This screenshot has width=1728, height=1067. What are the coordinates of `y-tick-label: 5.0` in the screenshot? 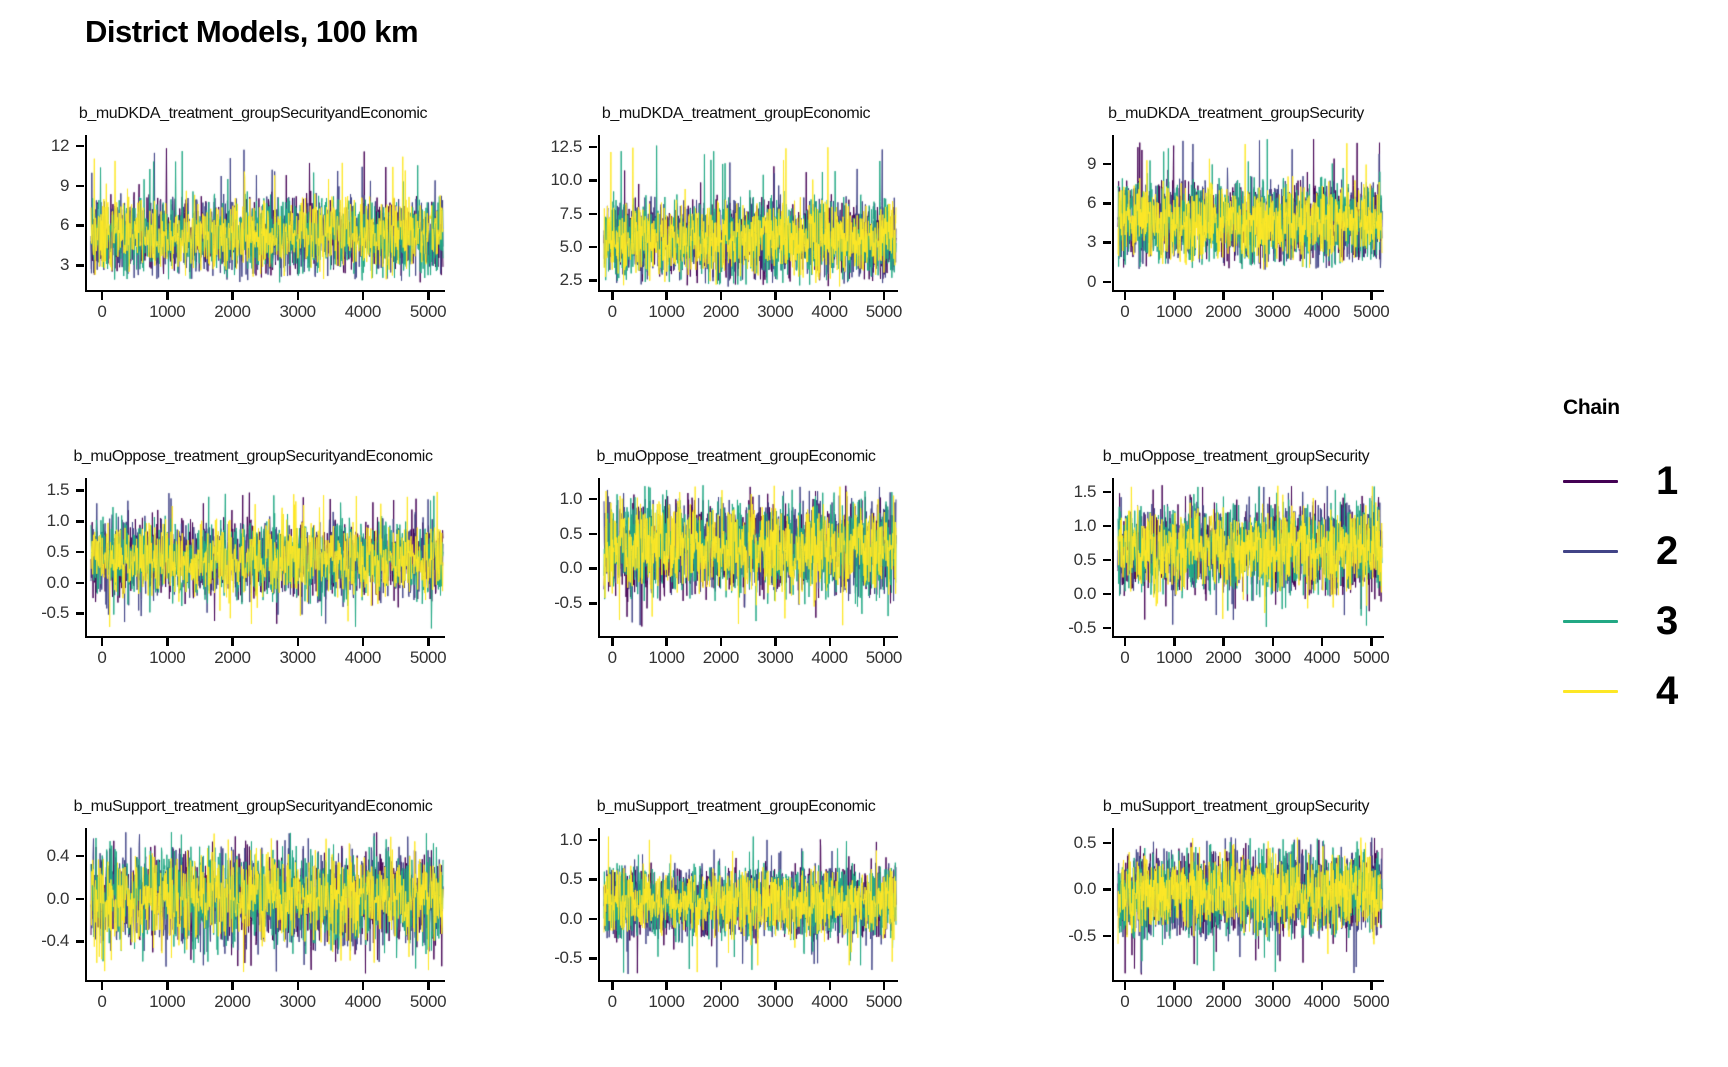 It's located at (571, 246).